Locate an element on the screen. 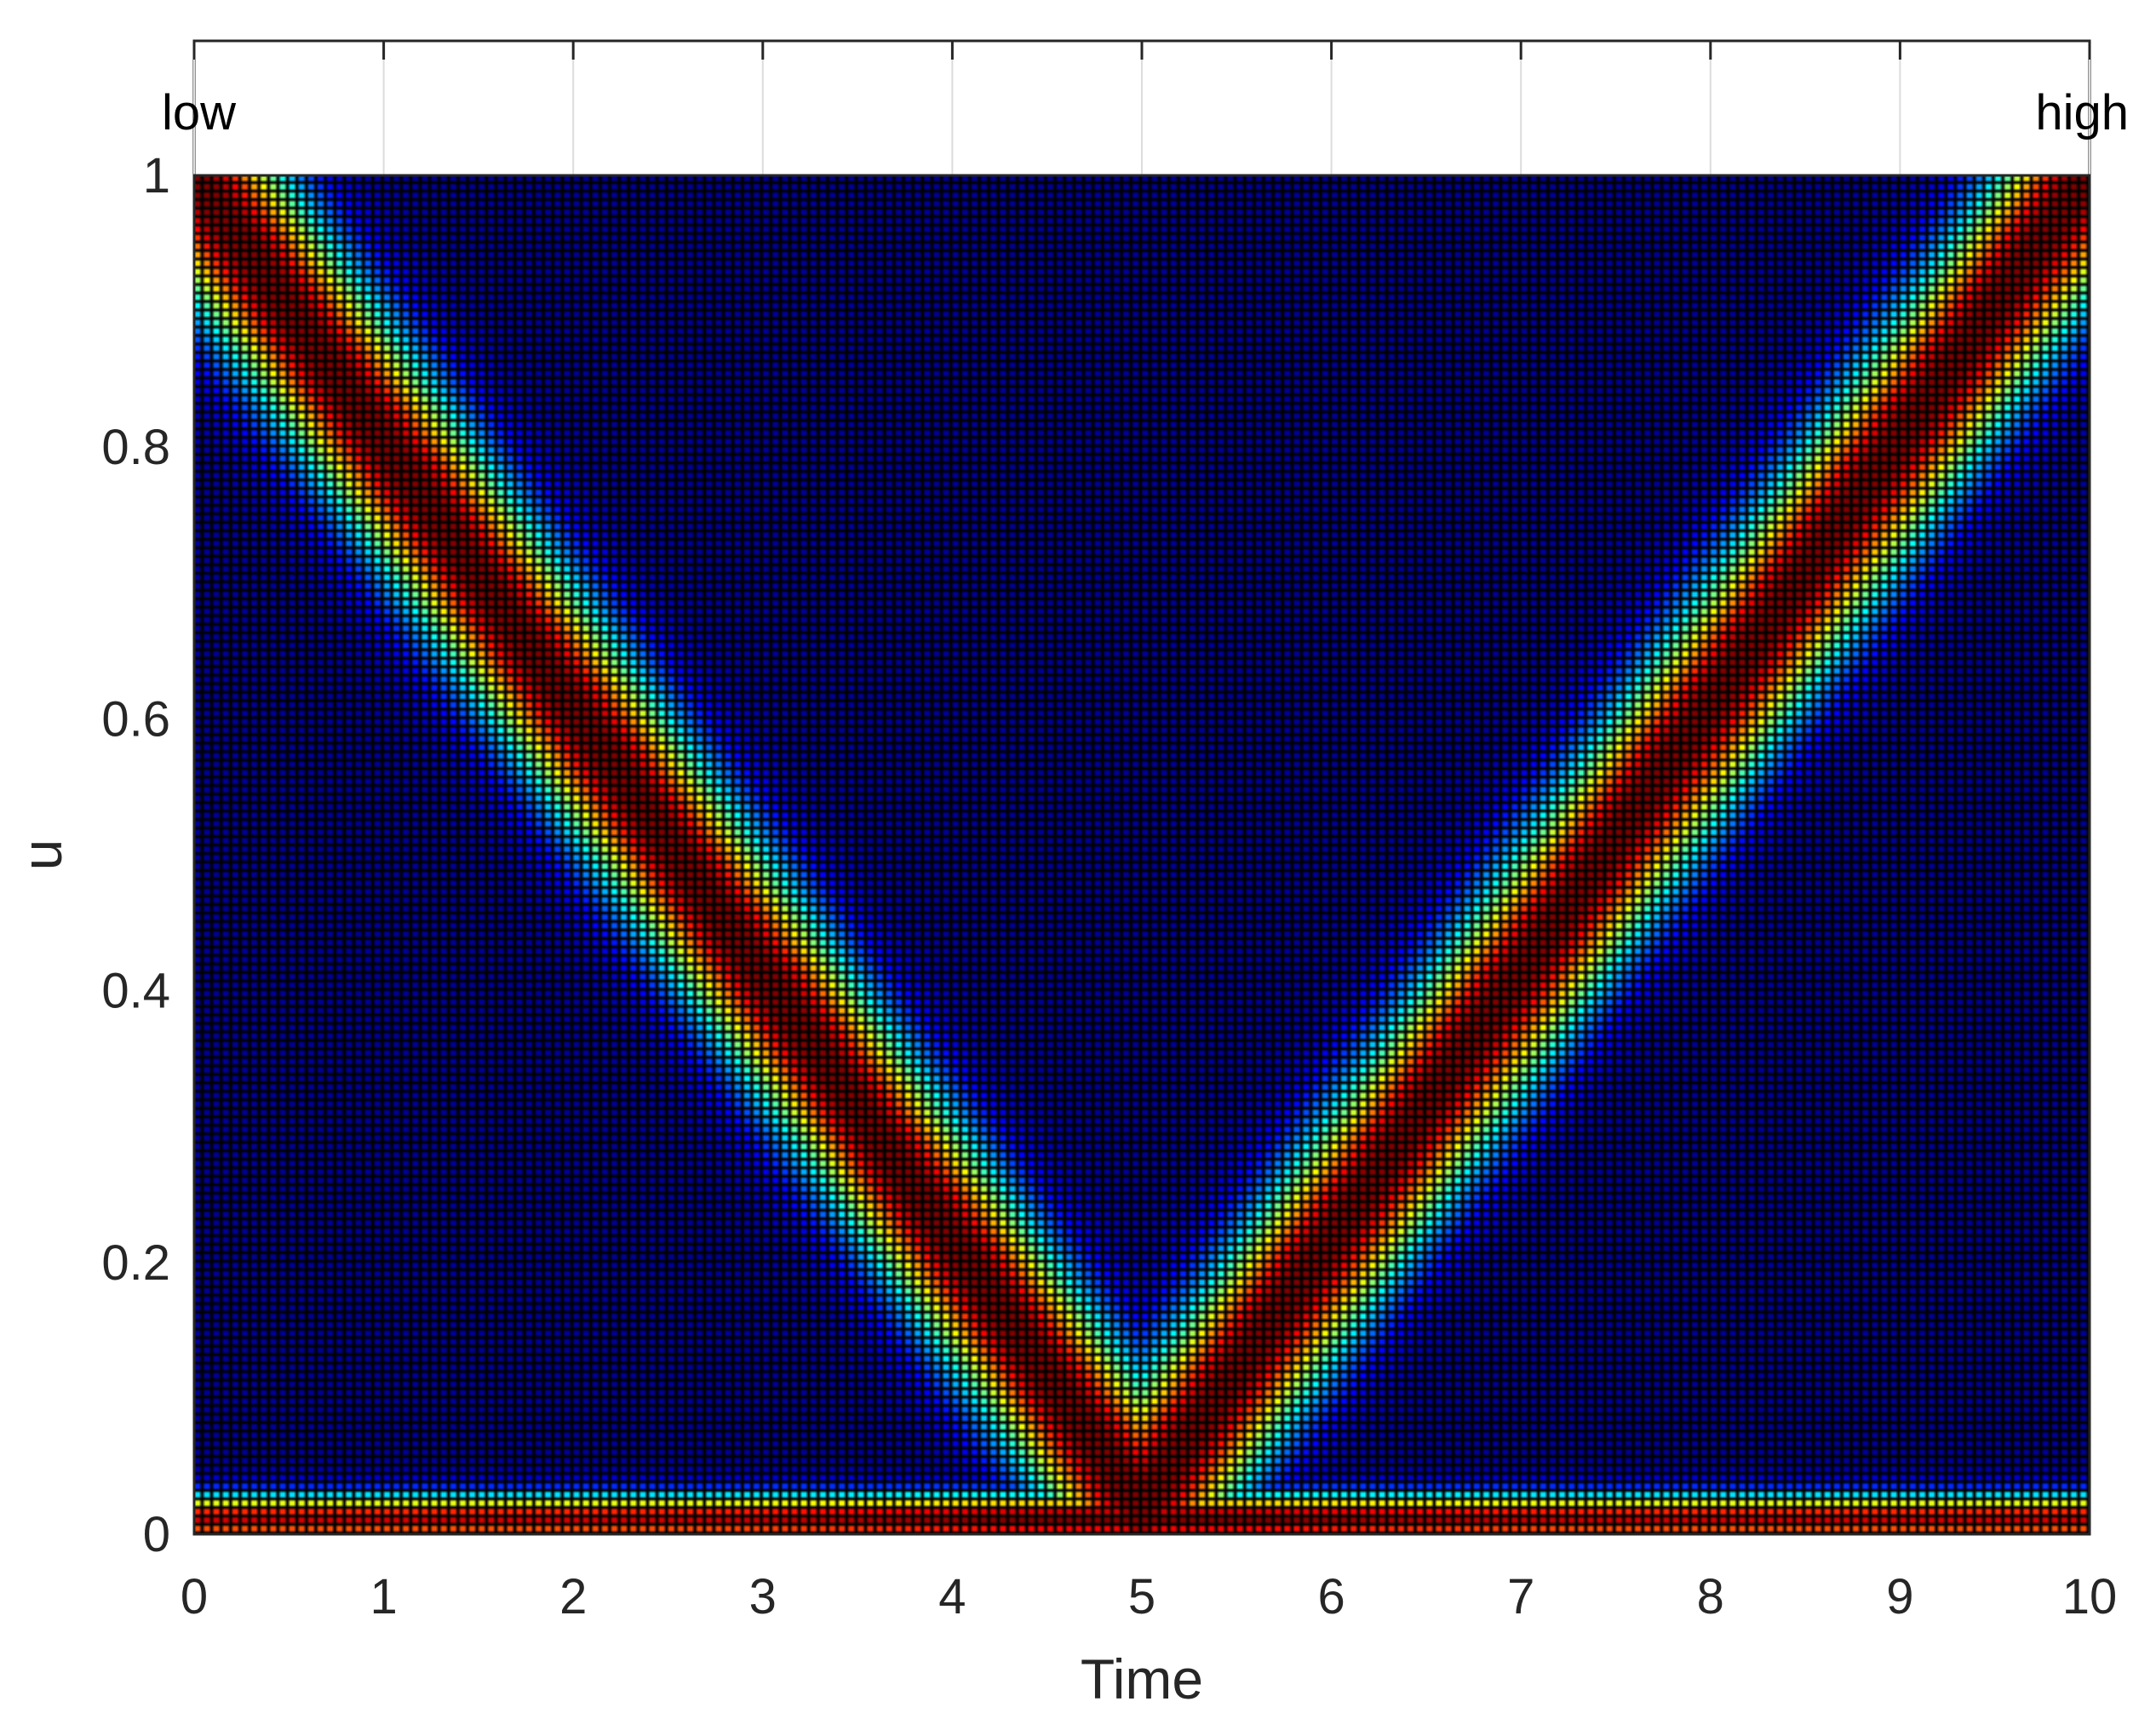 This screenshot has width=2156, height=1713. colorbar-ticks is located at coordinates (1141, 108).